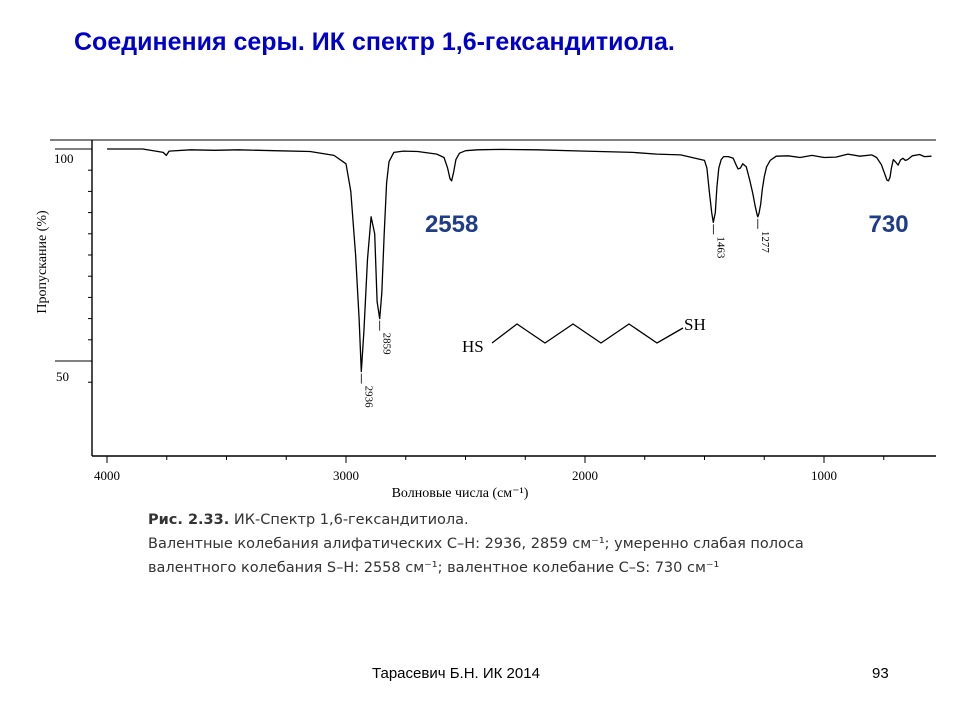 This screenshot has height=720, width=960. I want to click on highlighted-peak-labels: 2558 730, so click(667, 224).